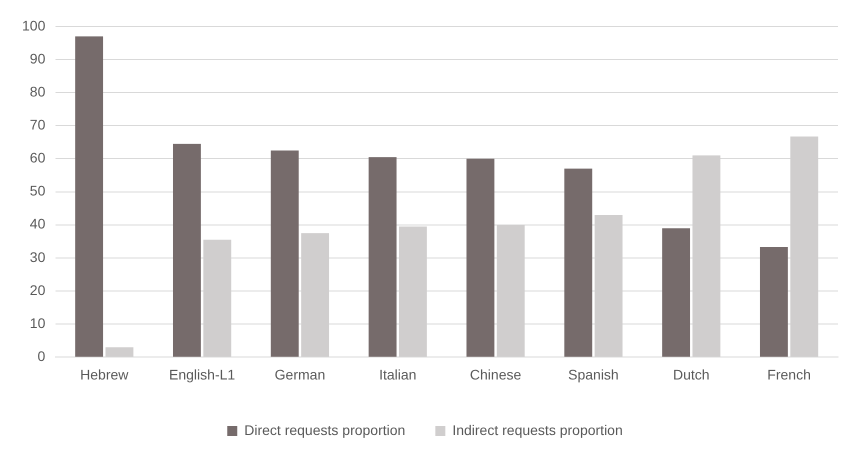 The width and height of the screenshot is (855, 450). What do you see at coordinates (537, 430) in the screenshot?
I see `legend-label: Indirect requests proportion` at bounding box center [537, 430].